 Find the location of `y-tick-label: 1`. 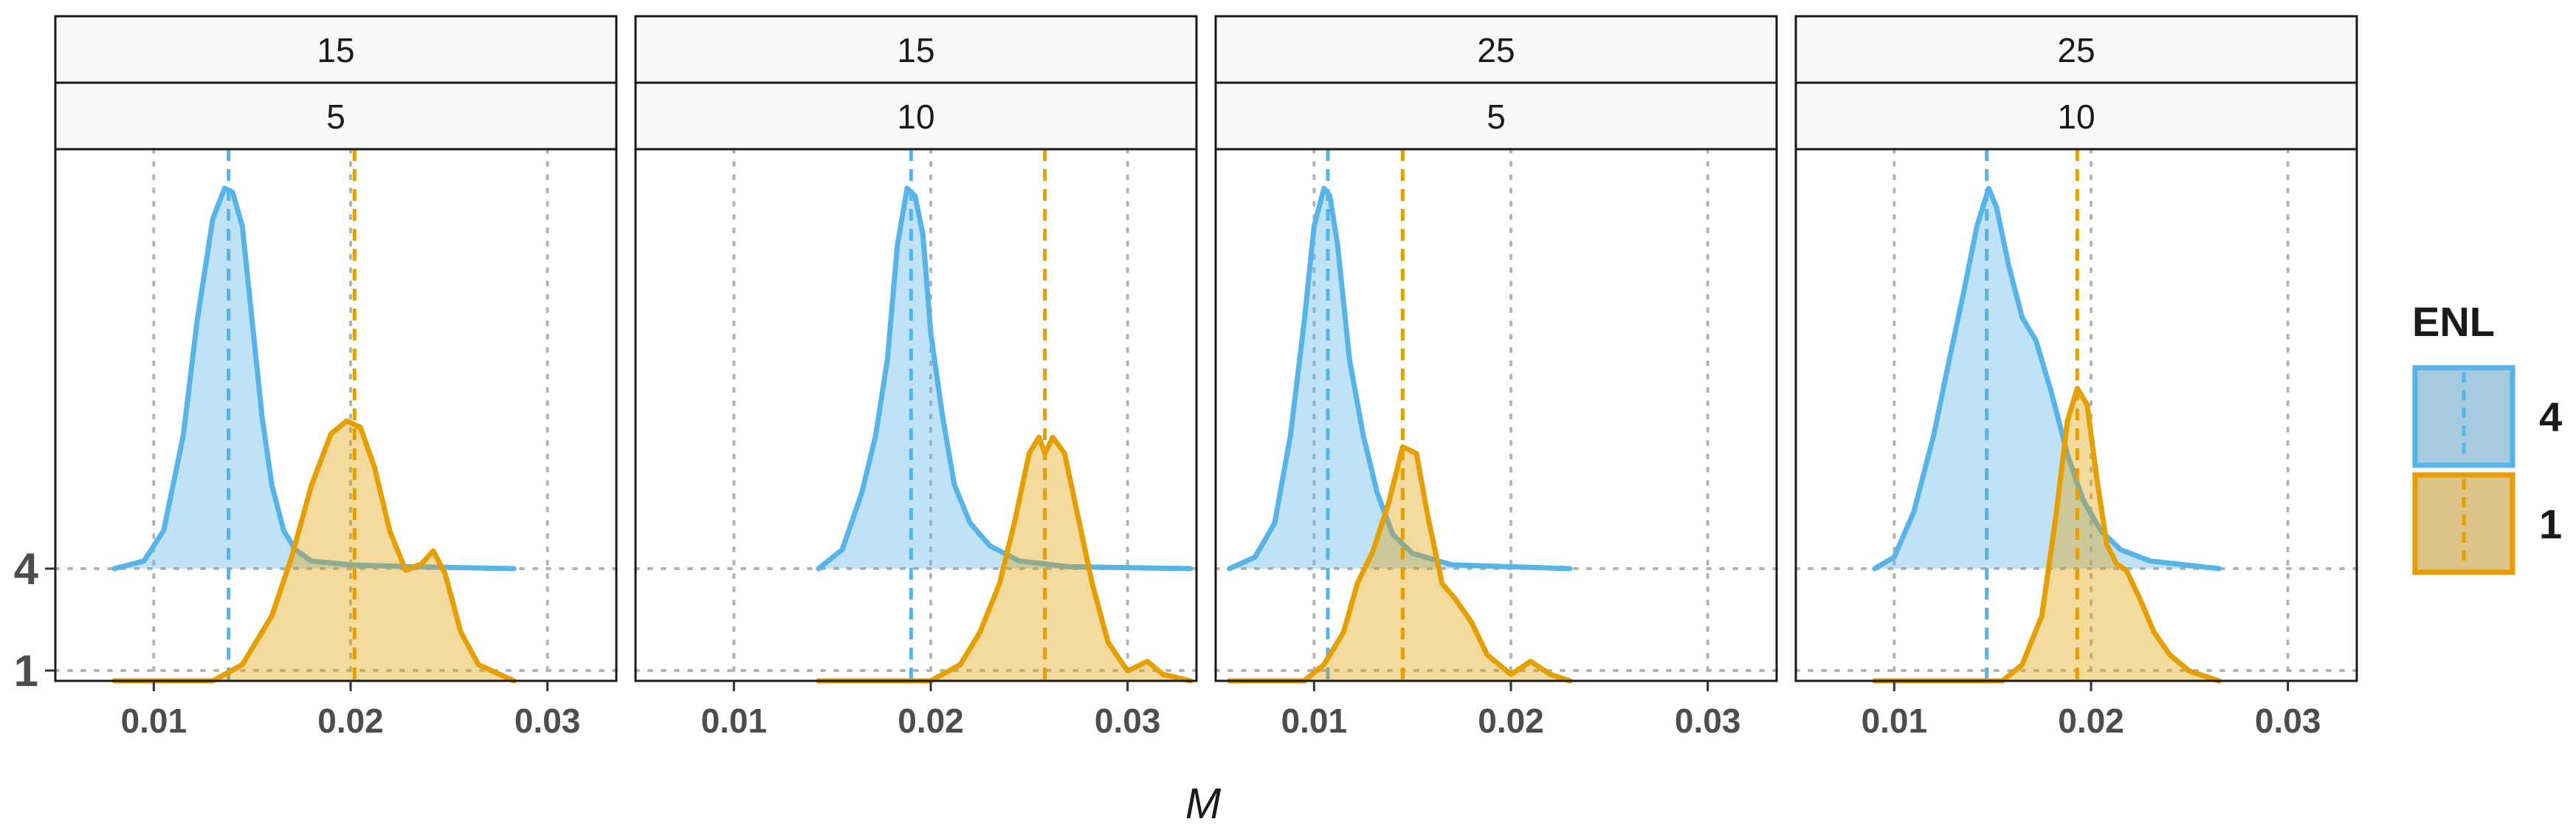

y-tick-label: 1 is located at coordinates (26, 671).